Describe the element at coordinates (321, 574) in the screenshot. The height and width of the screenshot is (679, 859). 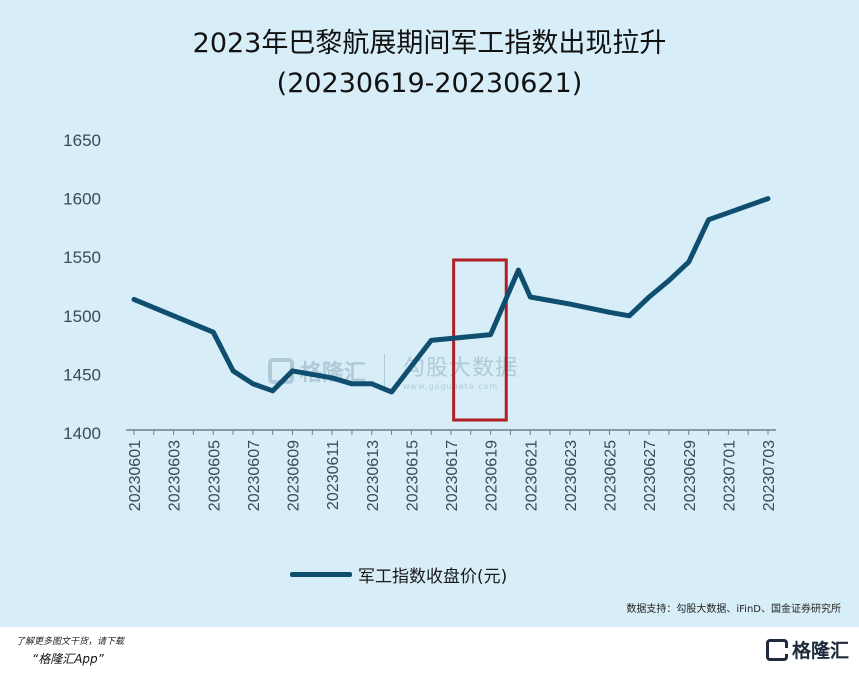
I see `legend-swatch` at that location.